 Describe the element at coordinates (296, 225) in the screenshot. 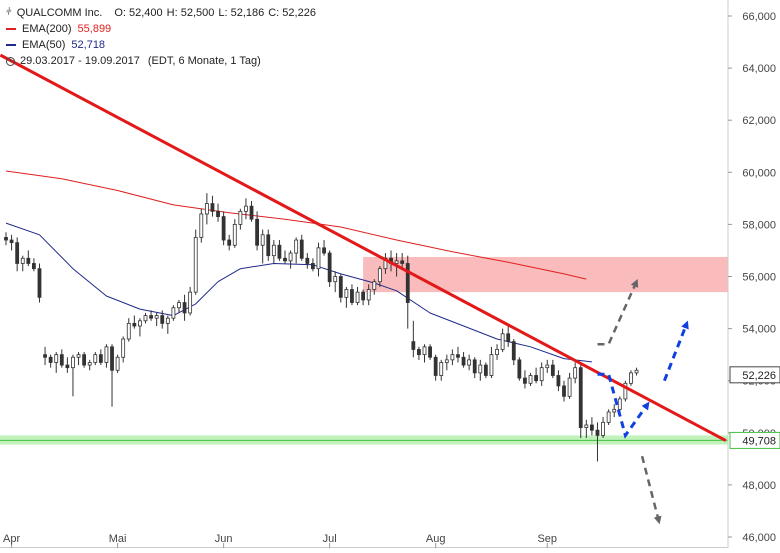

I see `ema200-line` at that location.